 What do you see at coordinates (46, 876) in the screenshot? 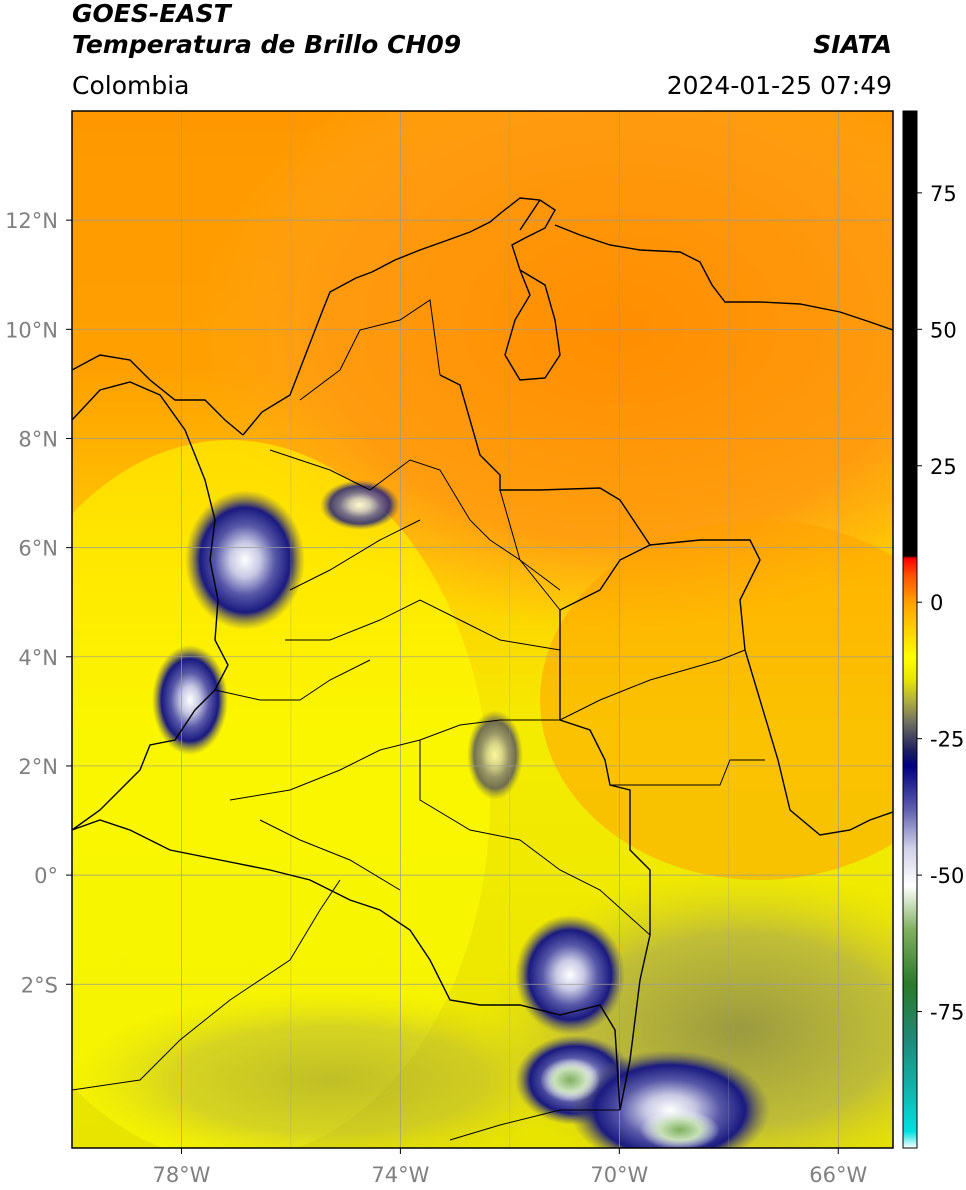
I see `lat-tick-label: 0°` at bounding box center [46, 876].